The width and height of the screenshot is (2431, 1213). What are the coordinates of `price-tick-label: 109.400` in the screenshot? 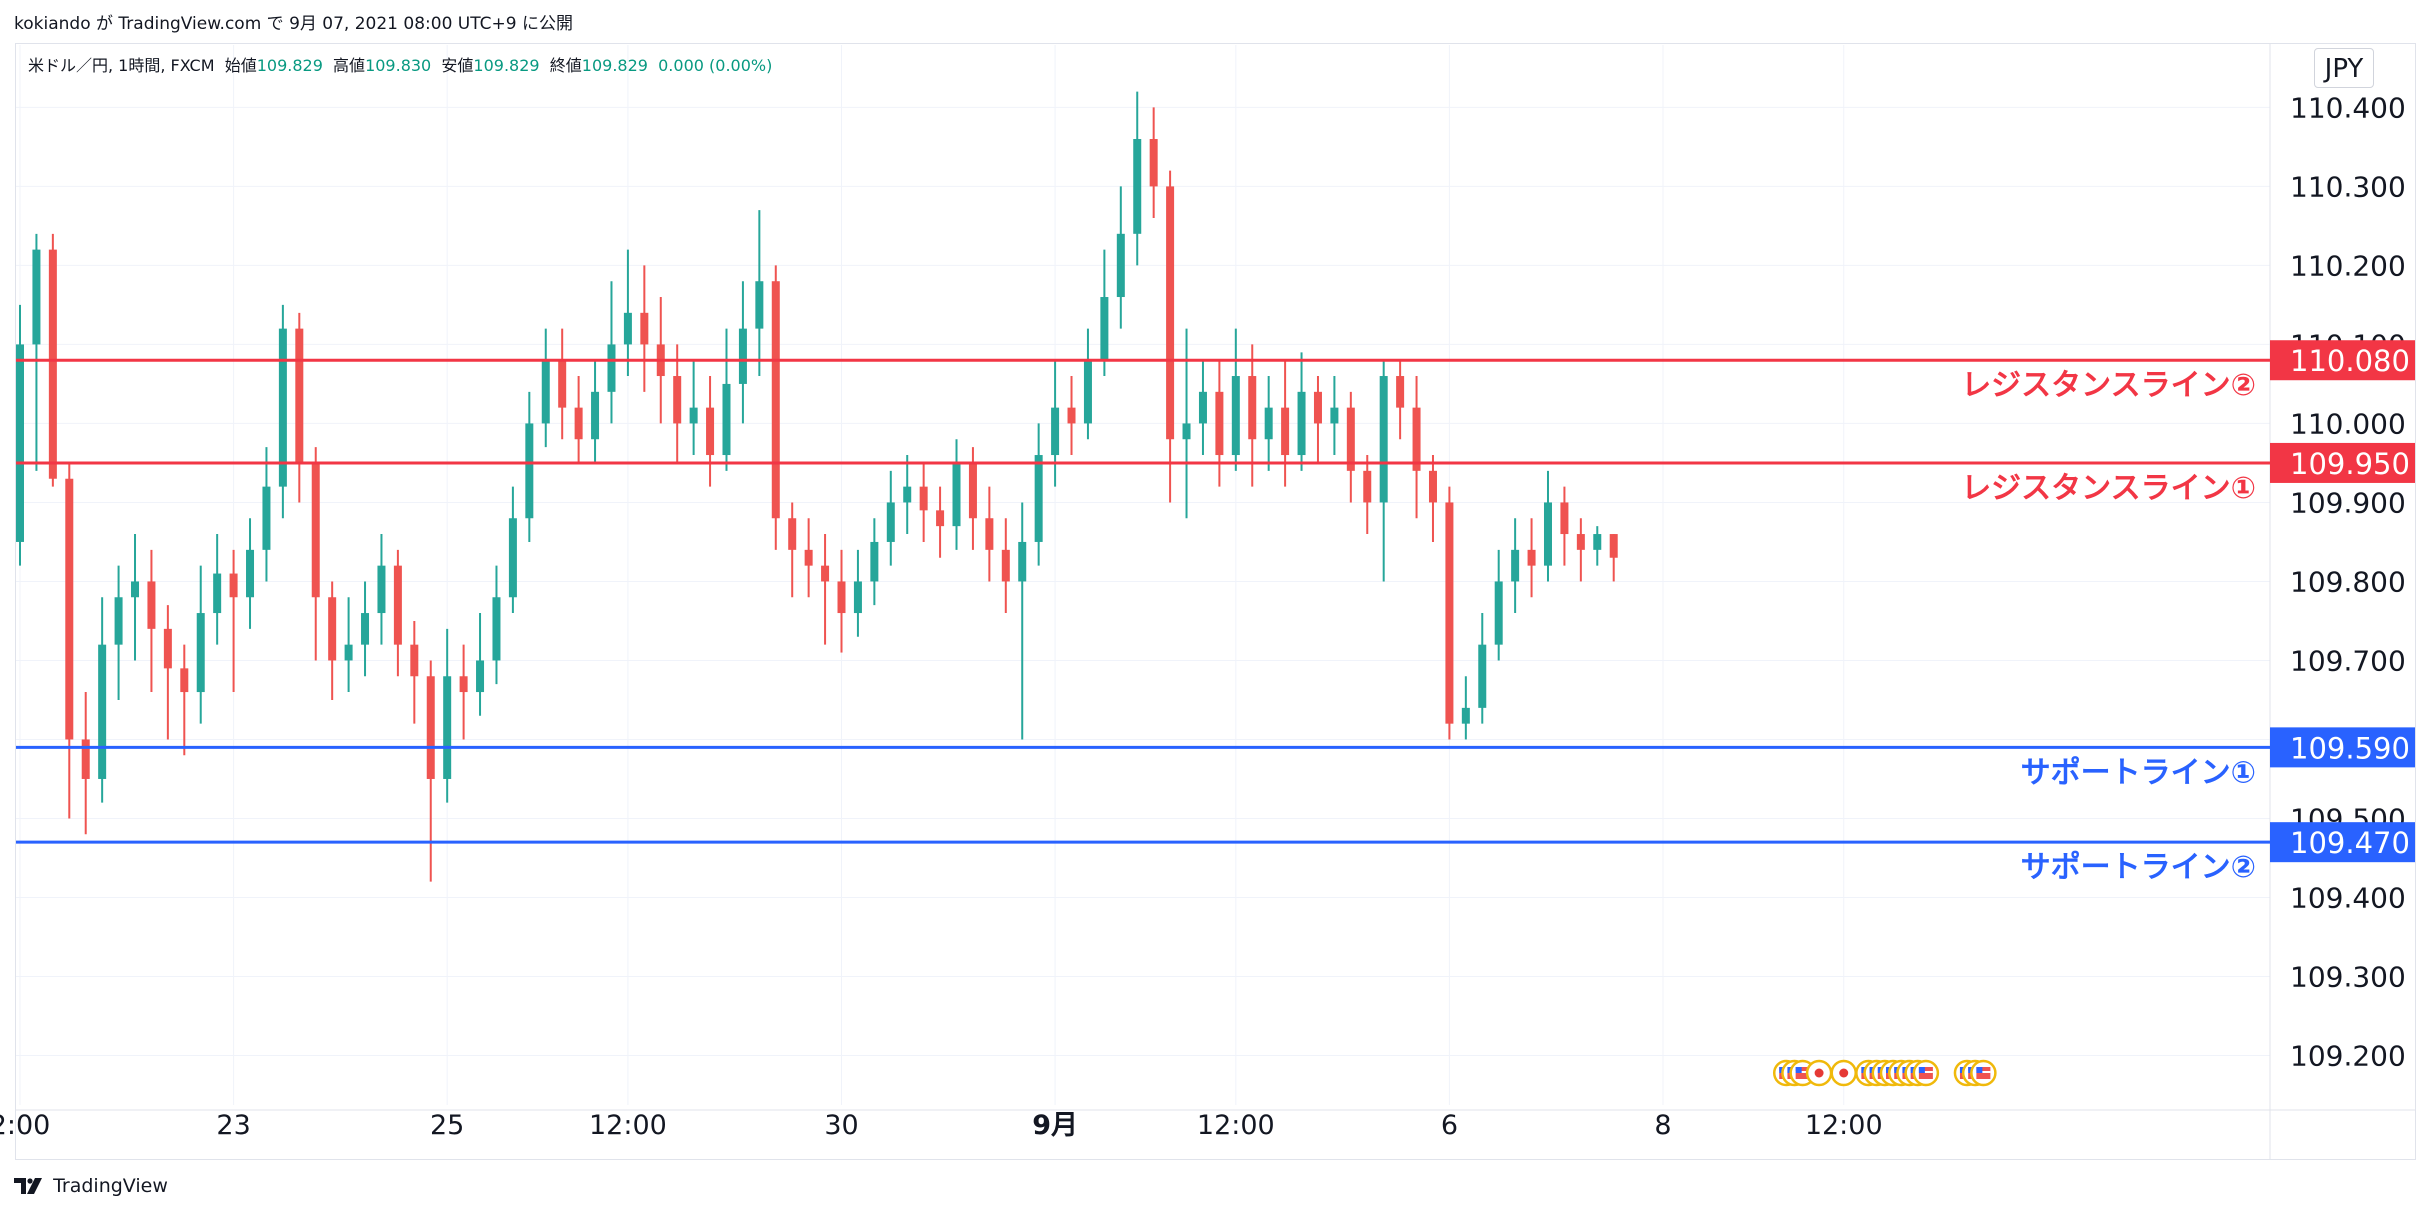 It's located at (2348, 897).